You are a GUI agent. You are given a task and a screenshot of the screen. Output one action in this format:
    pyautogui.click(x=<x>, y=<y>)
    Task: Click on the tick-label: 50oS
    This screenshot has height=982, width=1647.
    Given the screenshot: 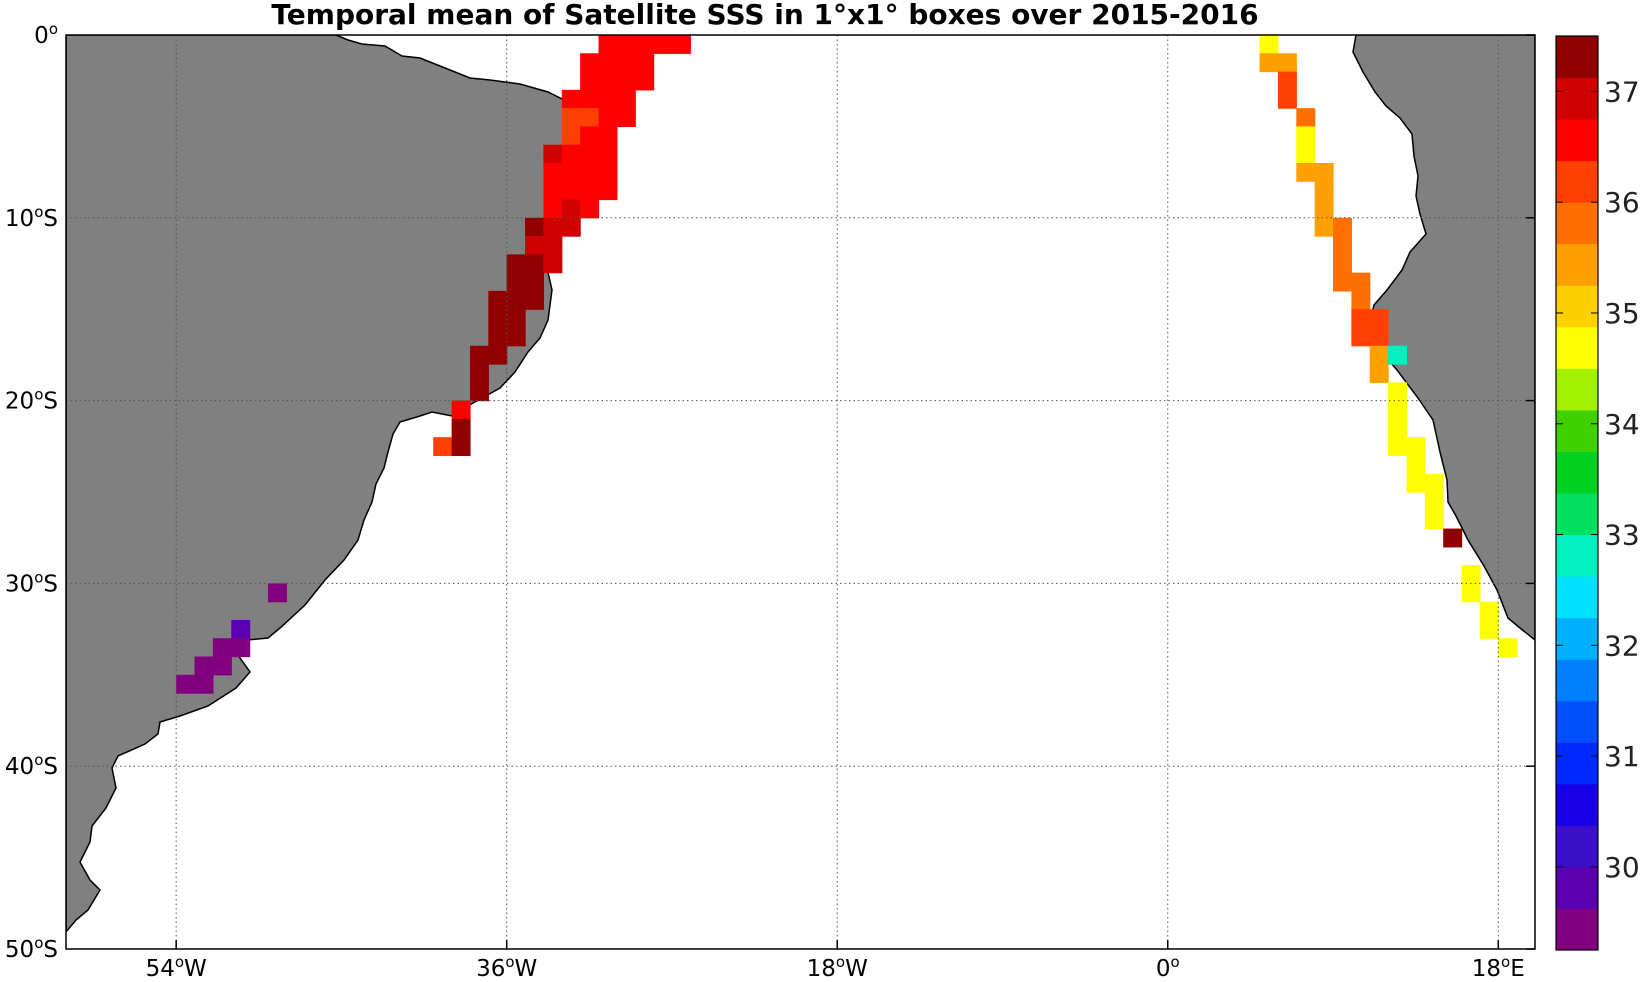 What is the action you would take?
    pyautogui.click(x=31, y=948)
    